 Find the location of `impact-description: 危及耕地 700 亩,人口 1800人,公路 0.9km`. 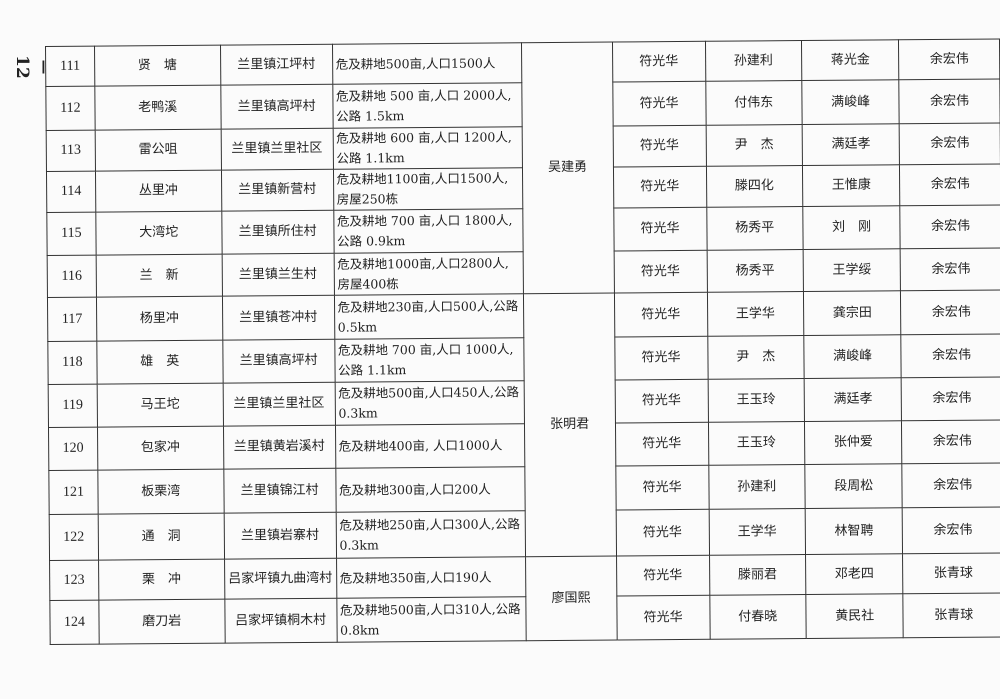

impact-description: 危及耕地 700 亩,人口 1800人,公路 0.9km is located at coordinates (428, 231).